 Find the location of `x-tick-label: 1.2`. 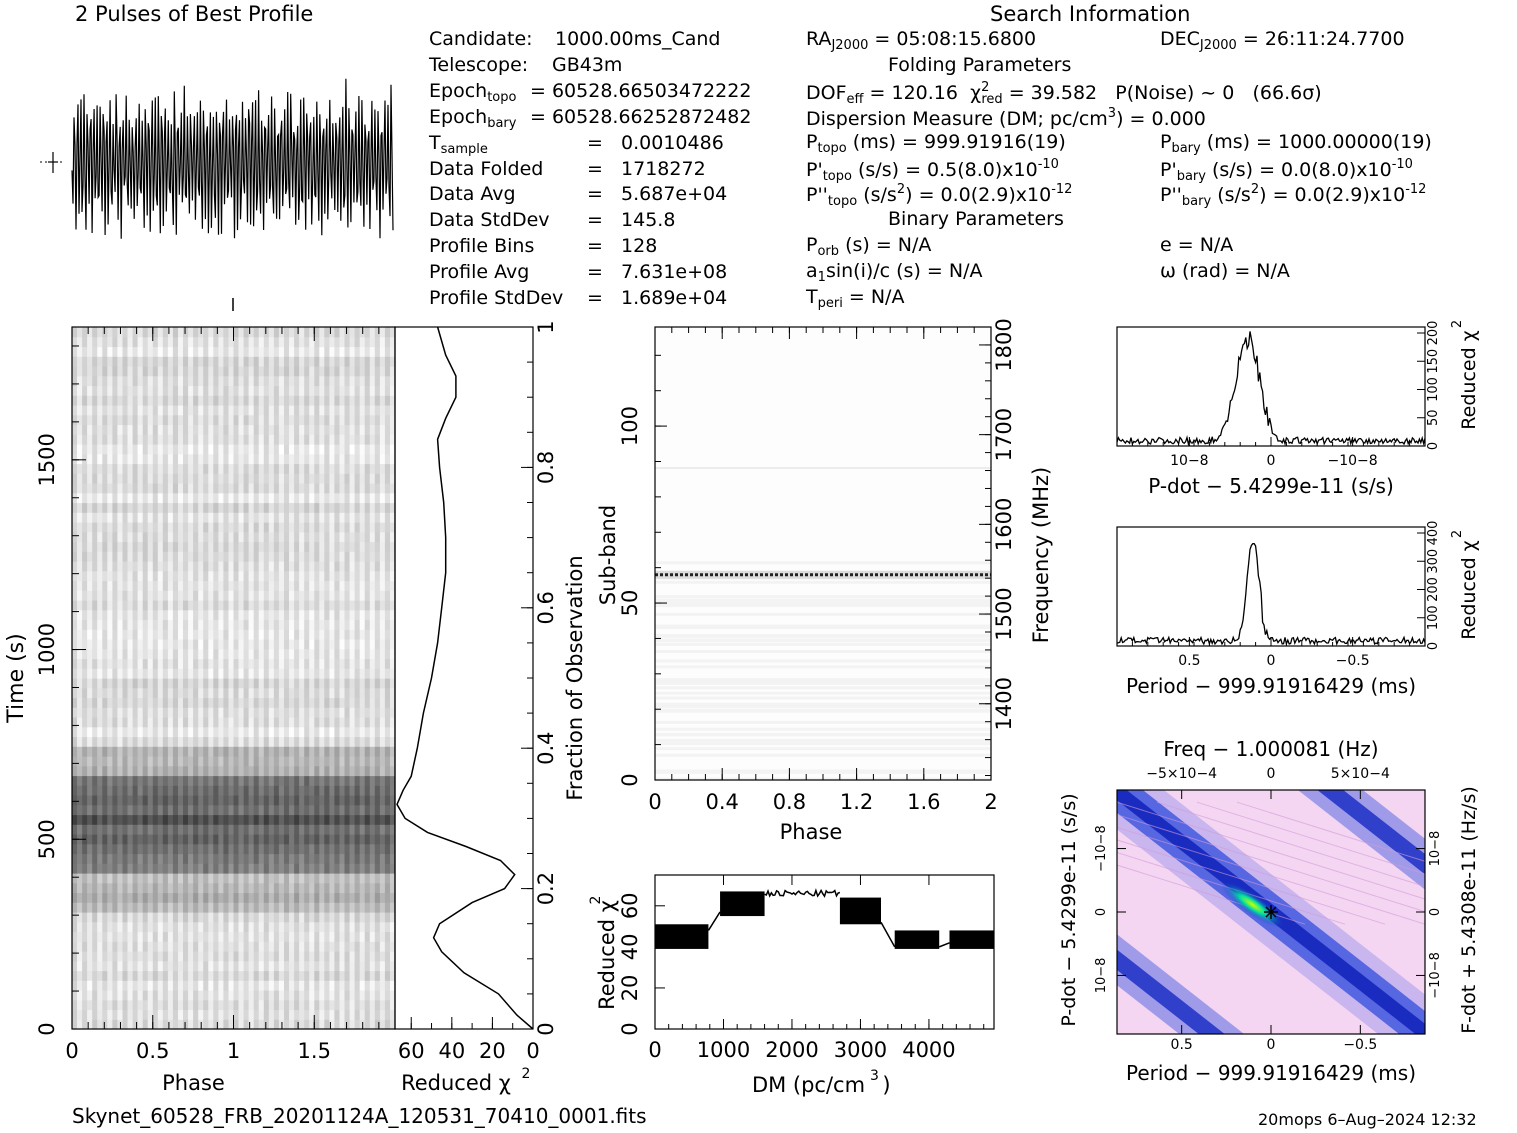

x-tick-label: 1.2 is located at coordinates (856, 802).